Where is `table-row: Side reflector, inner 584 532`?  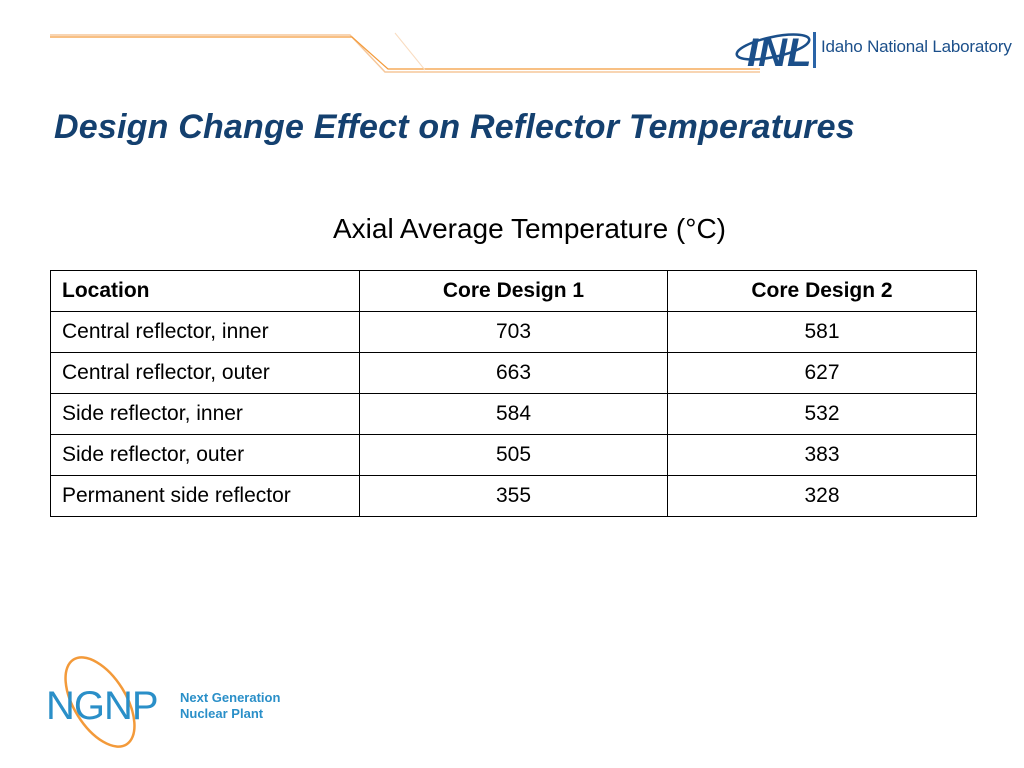
table-row: Side reflector, inner 584 532 is located at coordinates (513, 414).